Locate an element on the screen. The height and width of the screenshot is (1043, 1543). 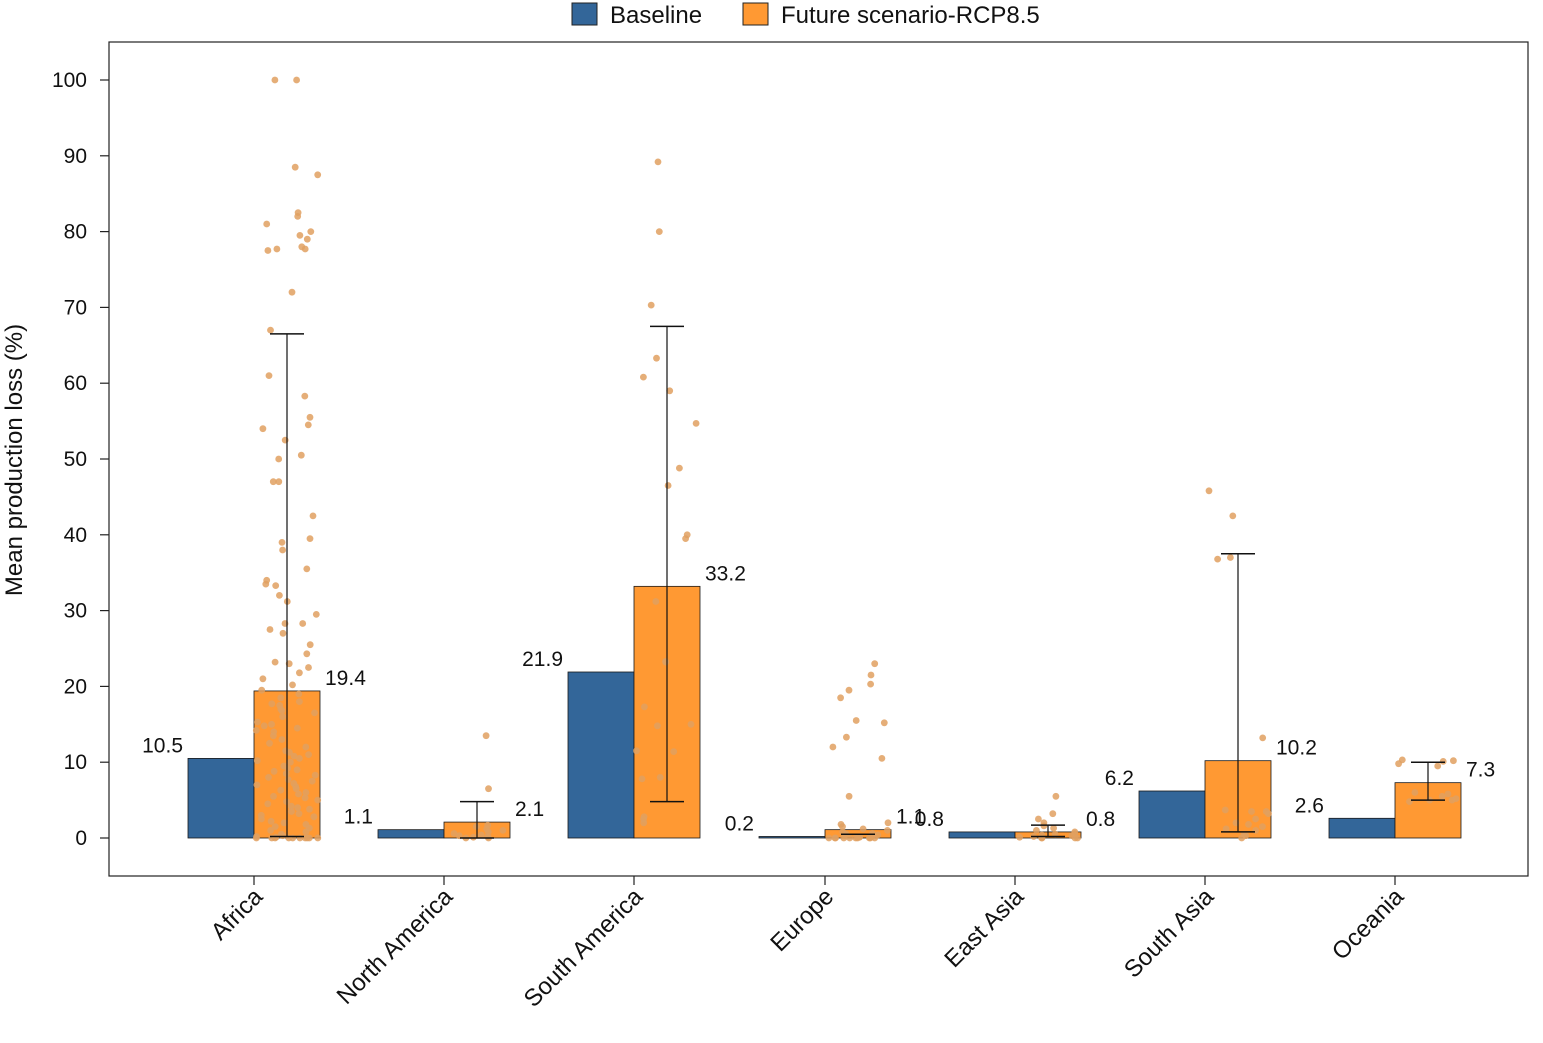
value-label-future-oceania: 7.3 is located at coordinates (1480, 770).